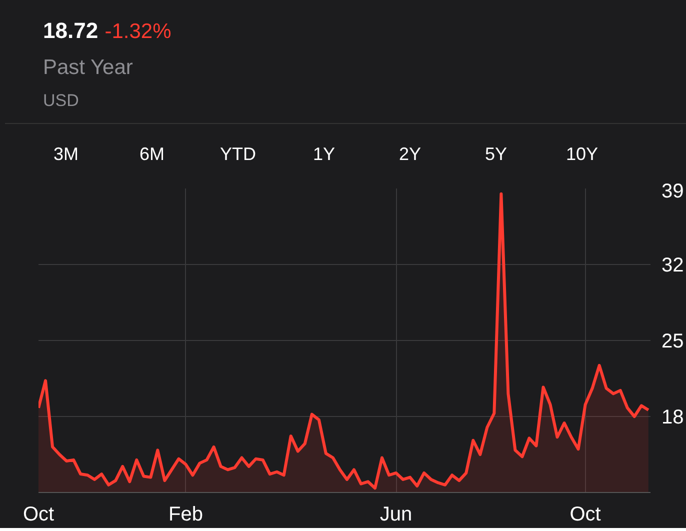  What do you see at coordinates (396, 514) in the screenshot?
I see `x-tick-label: Jun` at bounding box center [396, 514].